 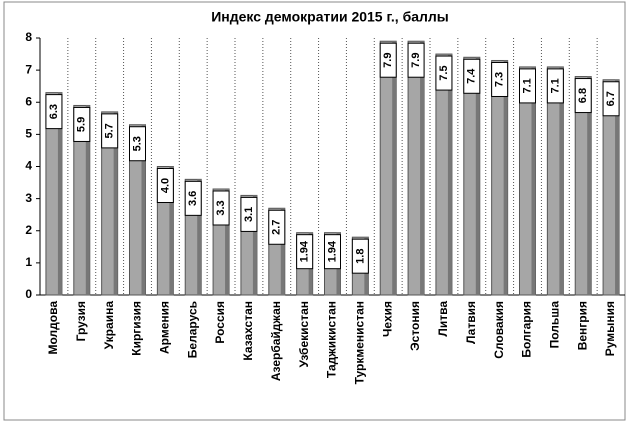 What do you see at coordinates (28, 134) in the screenshot?
I see `y-tick-label: 5` at bounding box center [28, 134].